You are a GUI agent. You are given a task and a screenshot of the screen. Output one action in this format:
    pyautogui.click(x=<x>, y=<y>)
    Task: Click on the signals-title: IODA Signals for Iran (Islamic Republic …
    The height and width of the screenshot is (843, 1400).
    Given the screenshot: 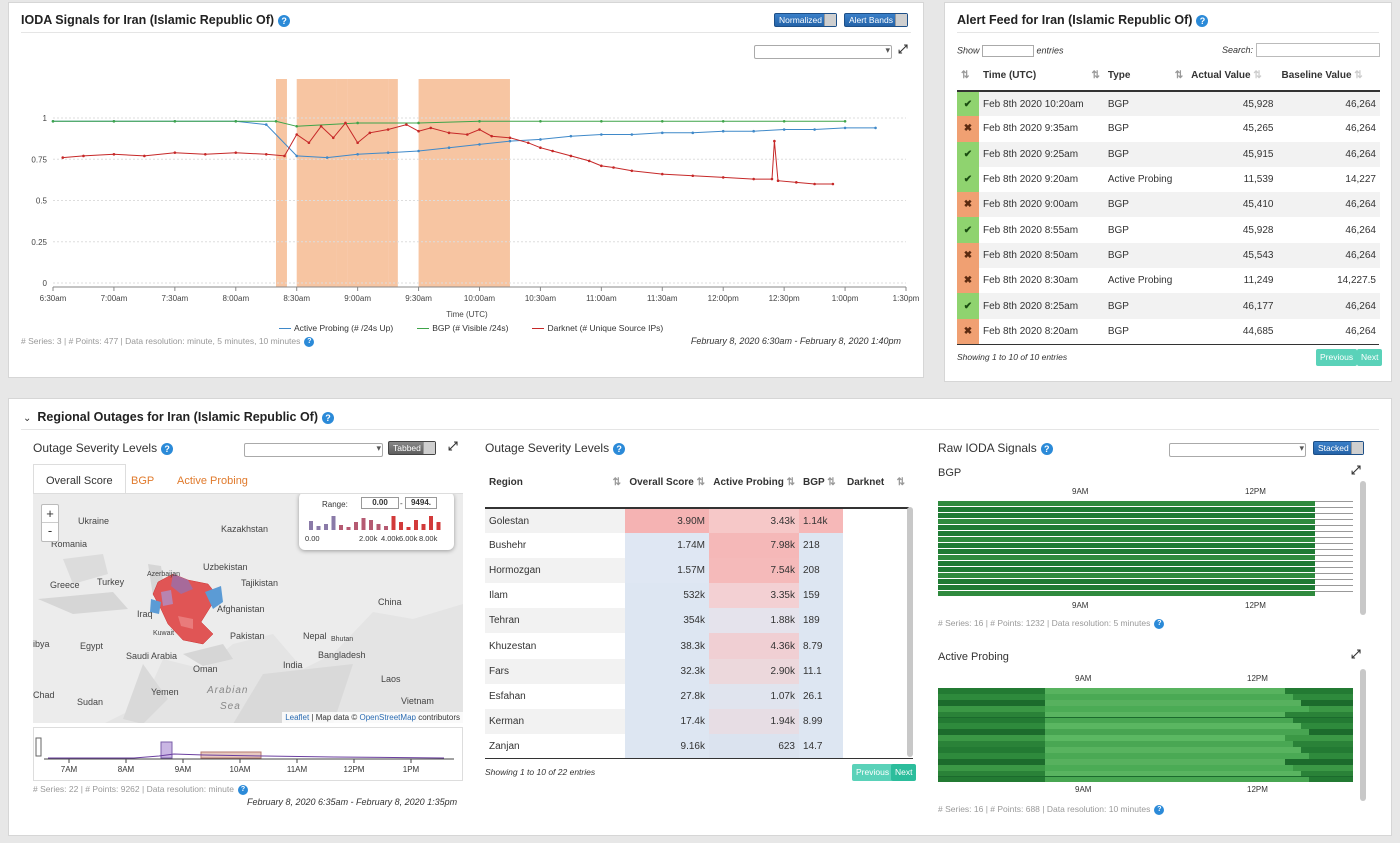 What is the action you would take?
    pyautogui.click(x=148, y=20)
    